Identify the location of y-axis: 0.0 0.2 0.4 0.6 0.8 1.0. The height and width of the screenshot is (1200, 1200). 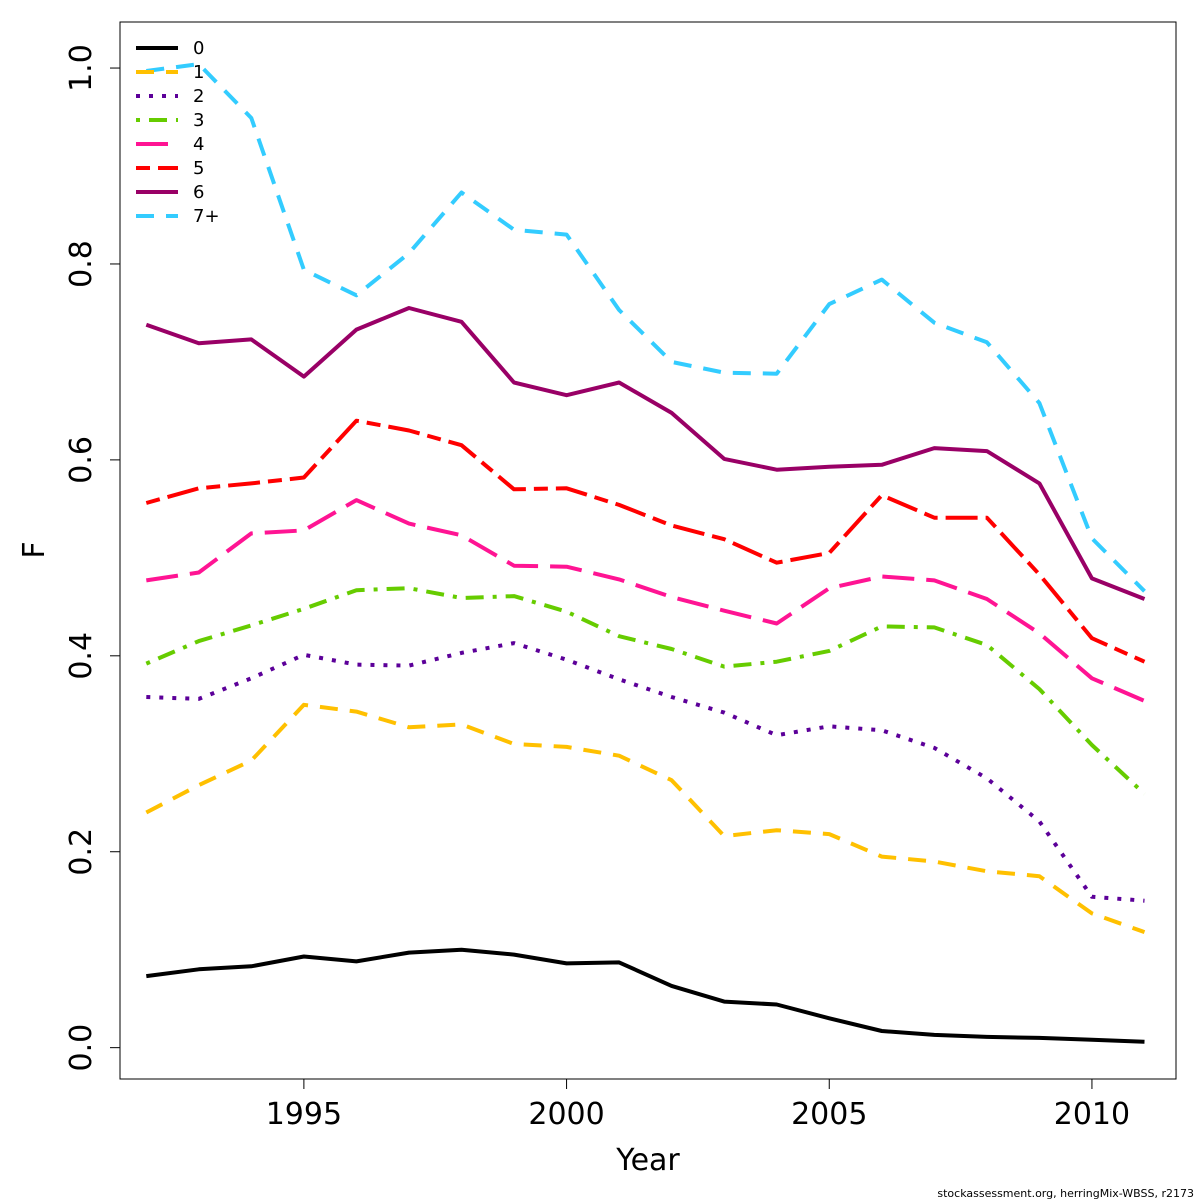
(92, 558).